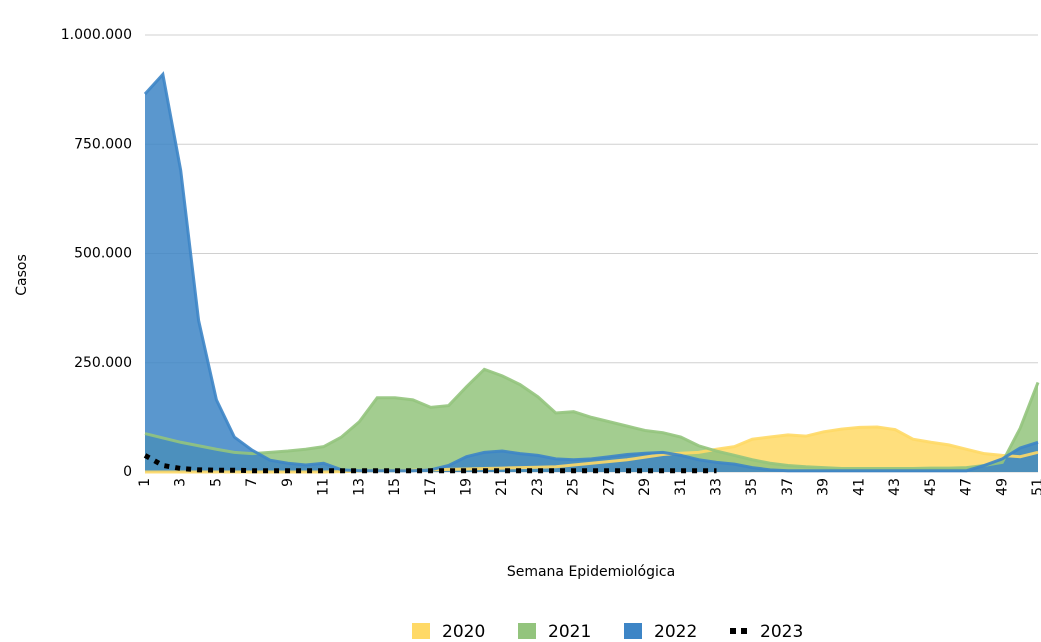 The image size is (1041, 642). What do you see at coordinates (216, 482) in the screenshot?
I see `x-tick-label: 5` at bounding box center [216, 482].